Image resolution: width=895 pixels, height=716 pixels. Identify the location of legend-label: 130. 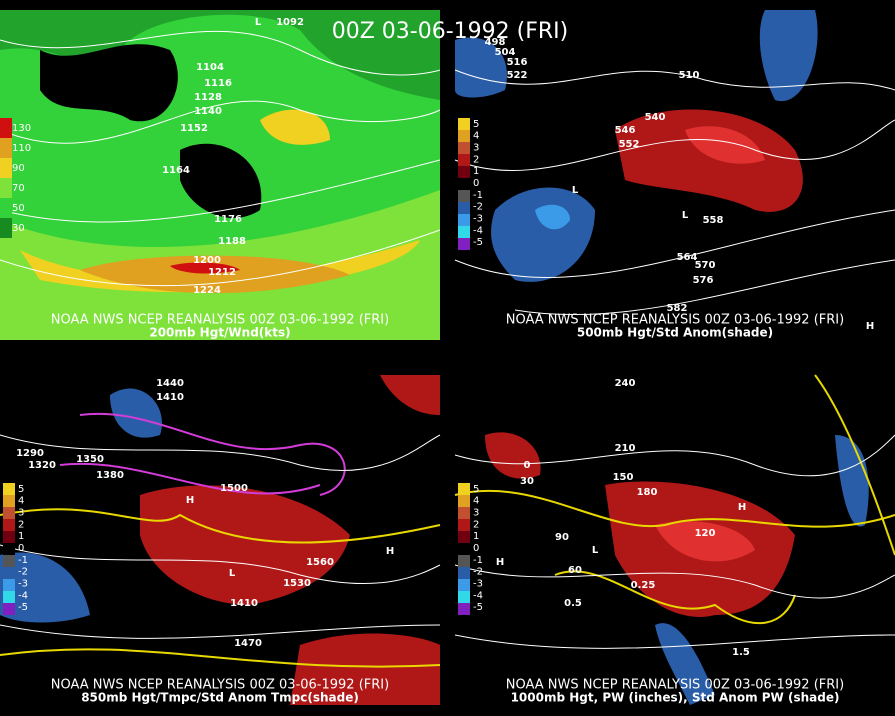
(21, 128).